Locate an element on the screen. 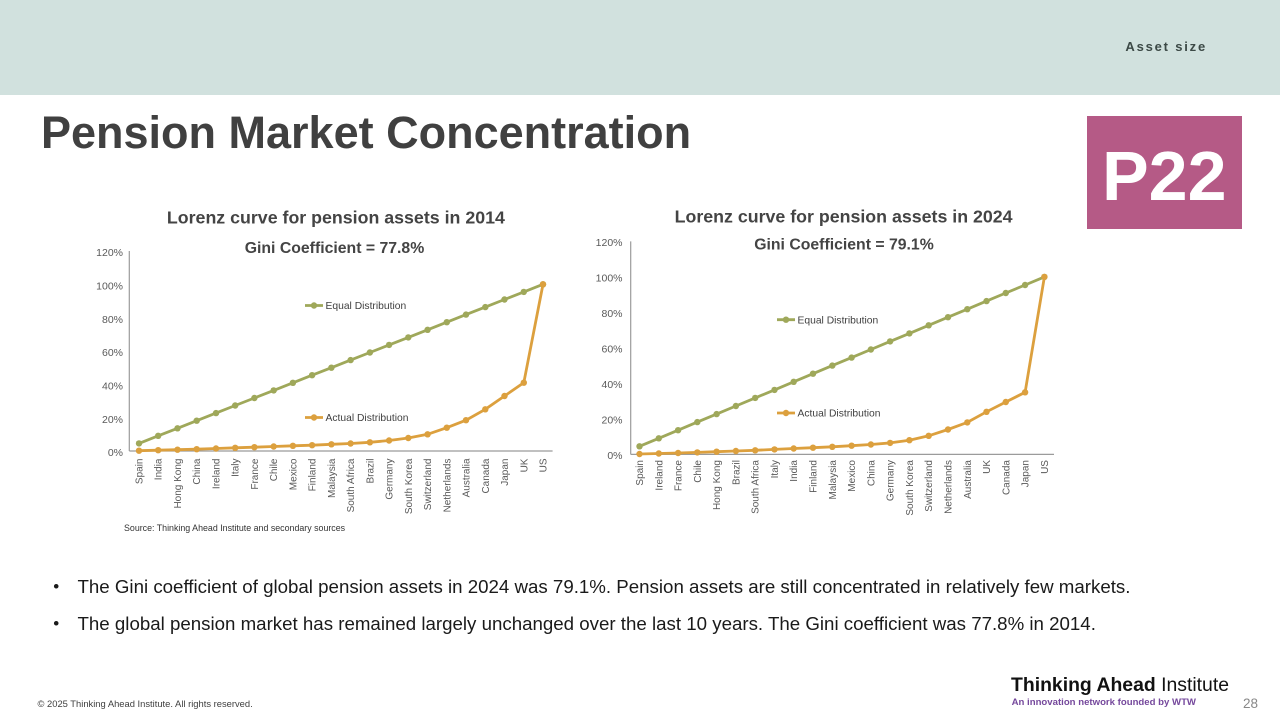 The image size is (1280, 720). svg-text:Lorenz curve for pension asset: Lorenz curve for pension assets in 2014 is located at coordinates (336, 218).